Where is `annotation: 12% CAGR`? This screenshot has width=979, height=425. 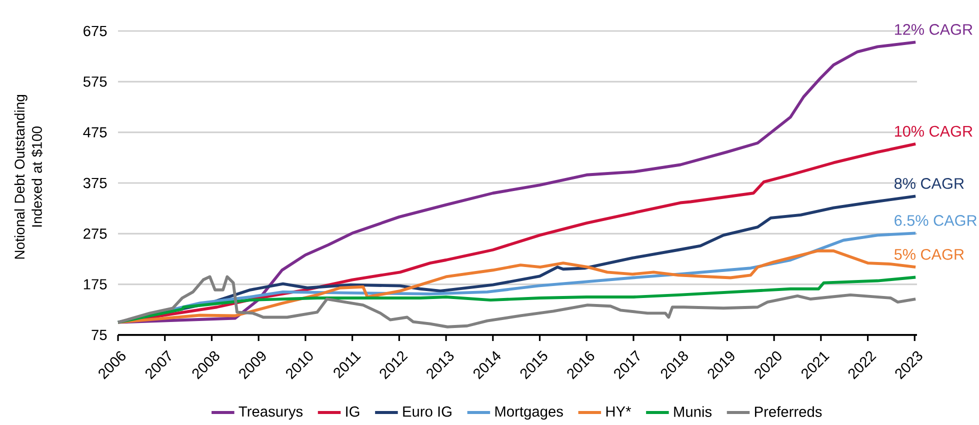 annotation: 12% CAGR is located at coordinates (933, 29).